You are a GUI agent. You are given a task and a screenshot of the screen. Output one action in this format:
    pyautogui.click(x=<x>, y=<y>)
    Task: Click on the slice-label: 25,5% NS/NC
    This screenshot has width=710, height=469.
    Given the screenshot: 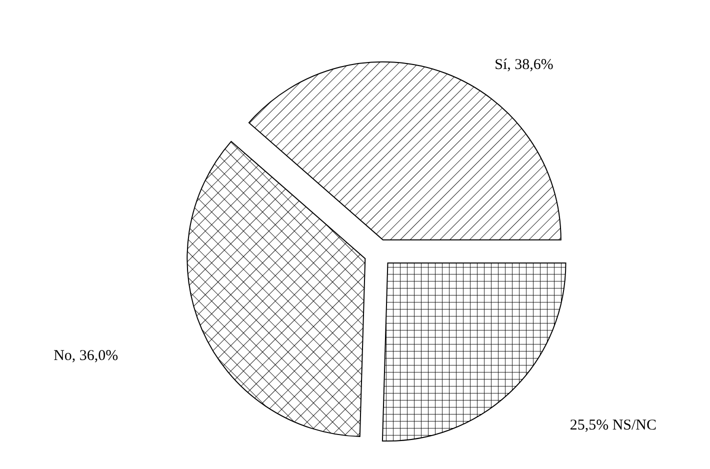 What is the action you would take?
    pyautogui.click(x=613, y=425)
    